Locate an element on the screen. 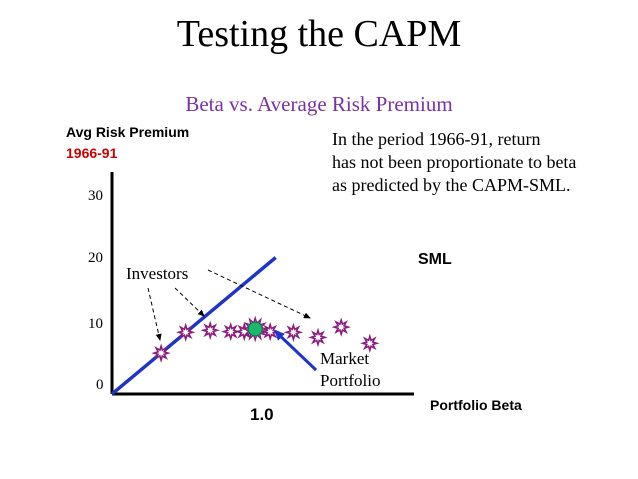  annotation-line: has not been proportionate to beta is located at coordinates (454, 162).